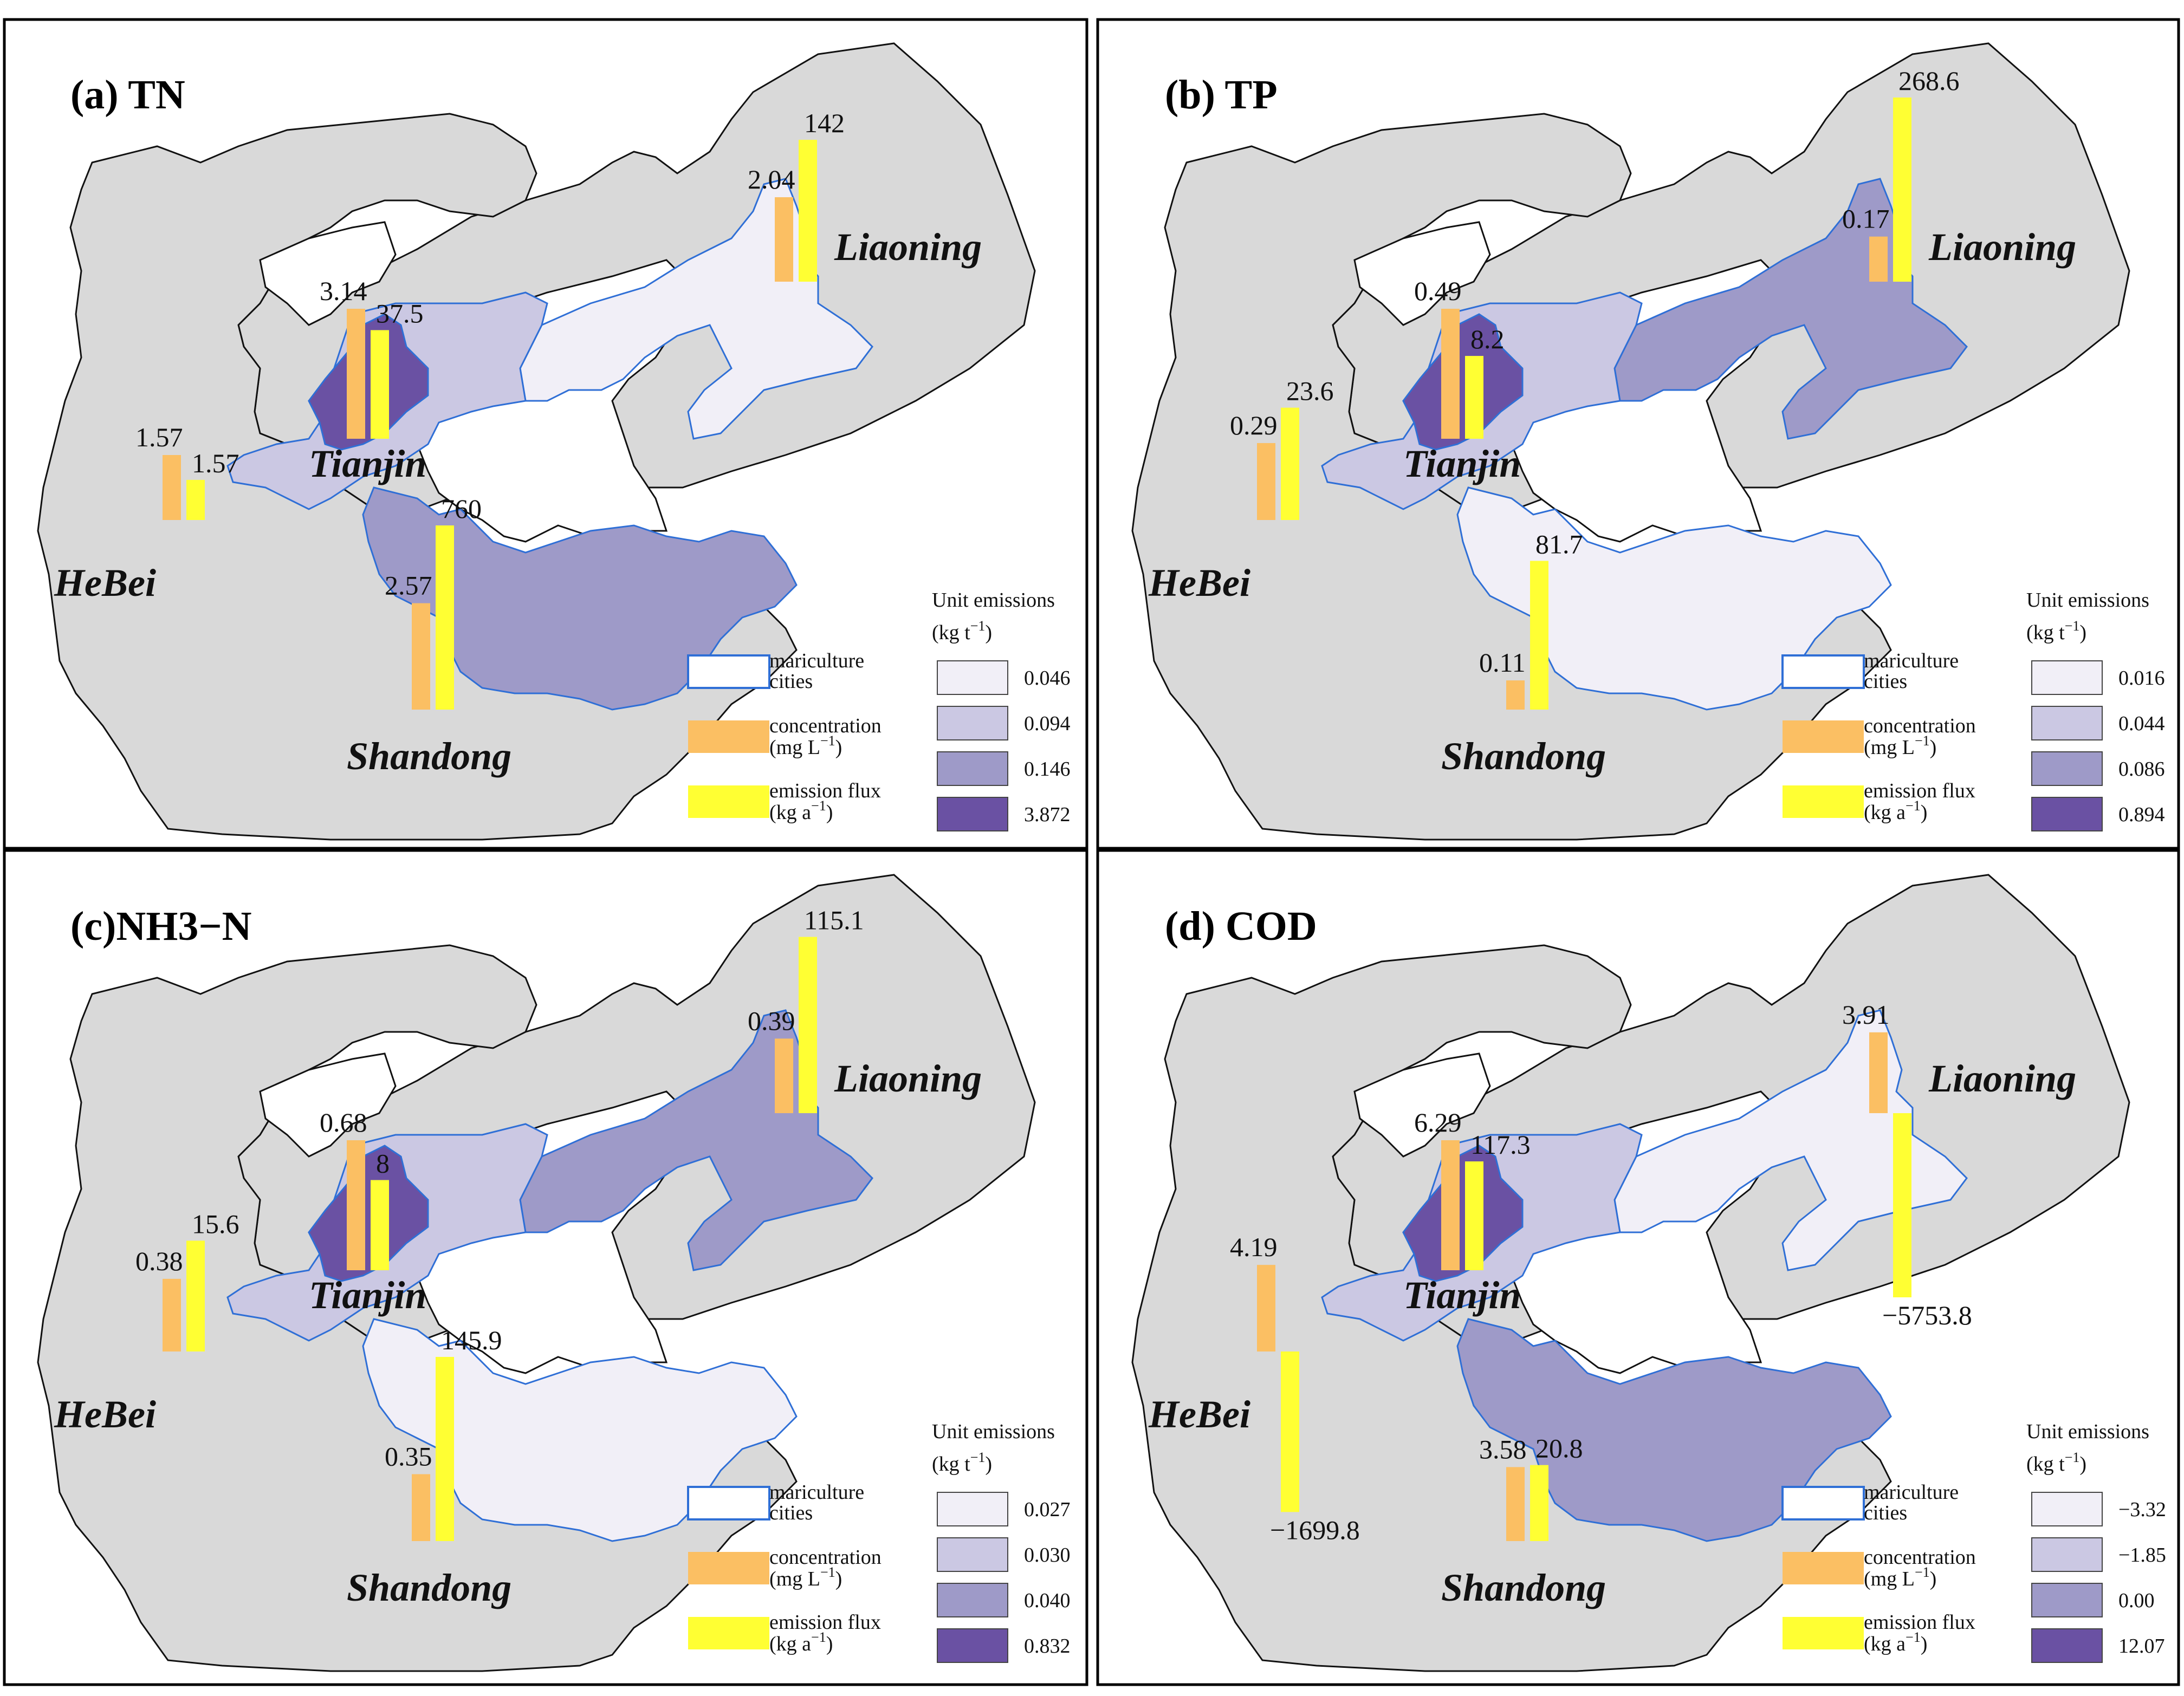 The image size is (2184, 1696). Describe the element at coordinates (1438, 291) in the screenshot. I see `concentration-label-tianjin: 0.49` at that location.